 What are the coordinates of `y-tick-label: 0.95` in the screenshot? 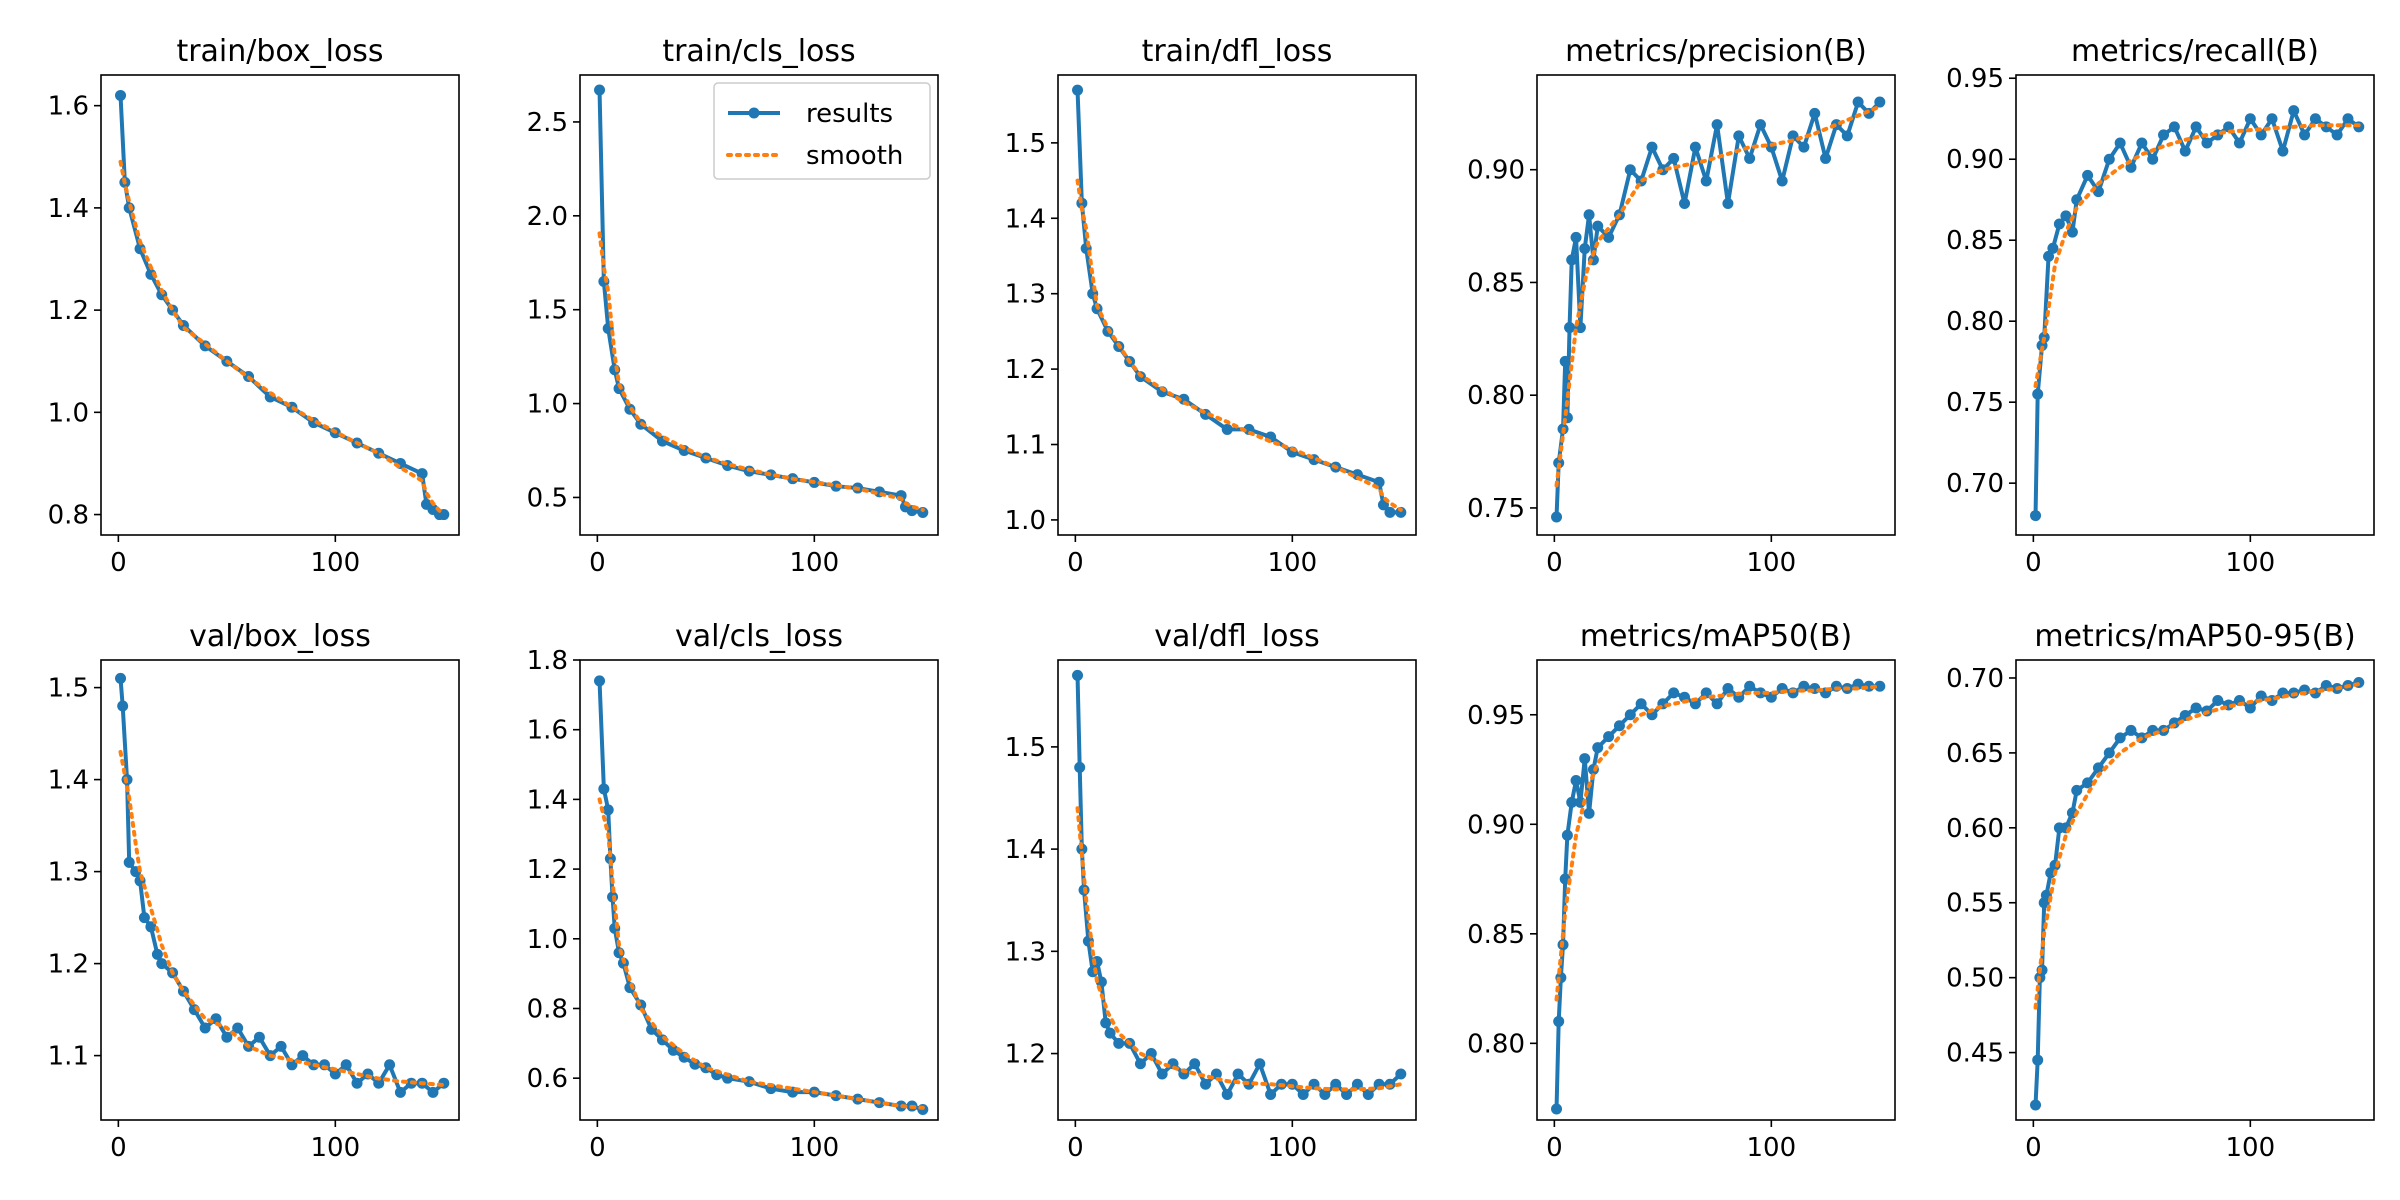 It's located at (1496, 716).